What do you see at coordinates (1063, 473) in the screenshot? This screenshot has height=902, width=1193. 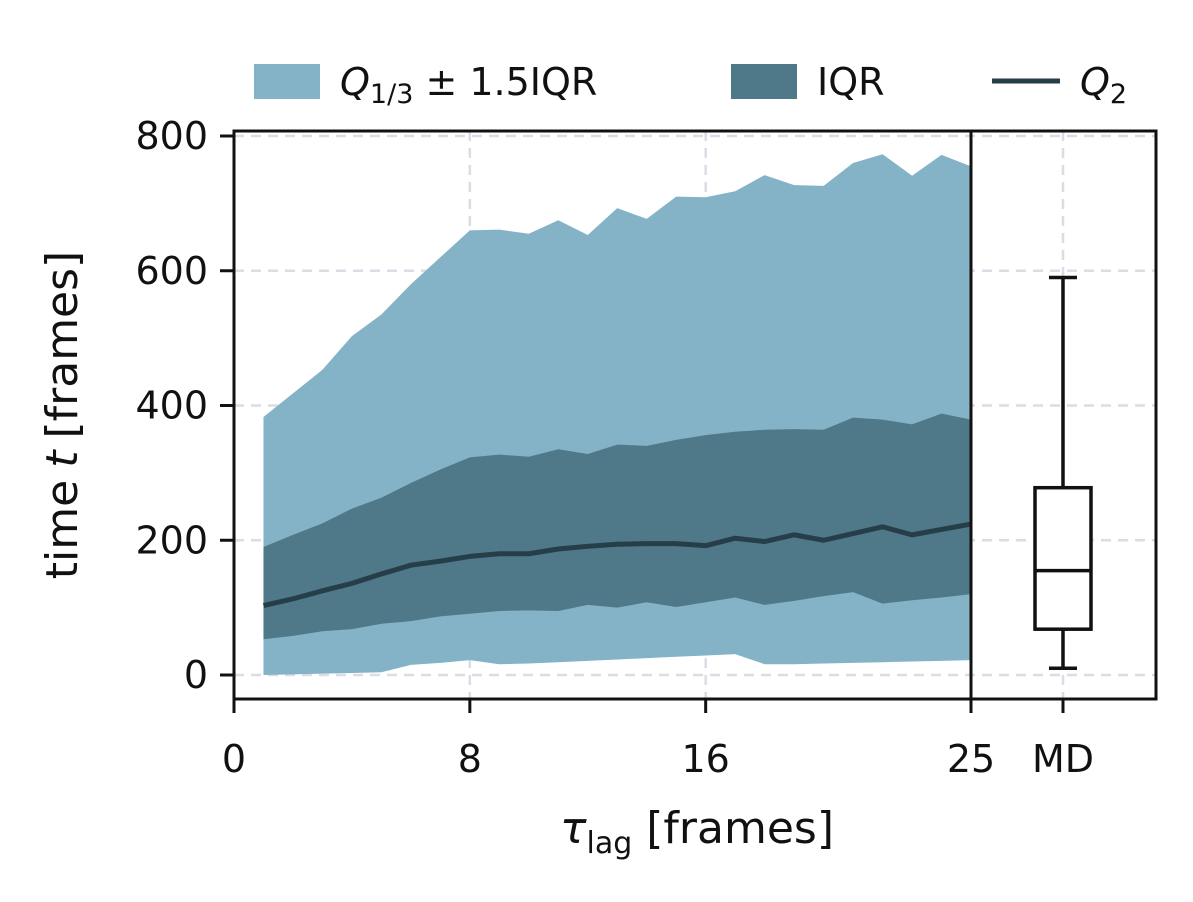 I see `md-boxplot` at bounding box center [1063, 473].